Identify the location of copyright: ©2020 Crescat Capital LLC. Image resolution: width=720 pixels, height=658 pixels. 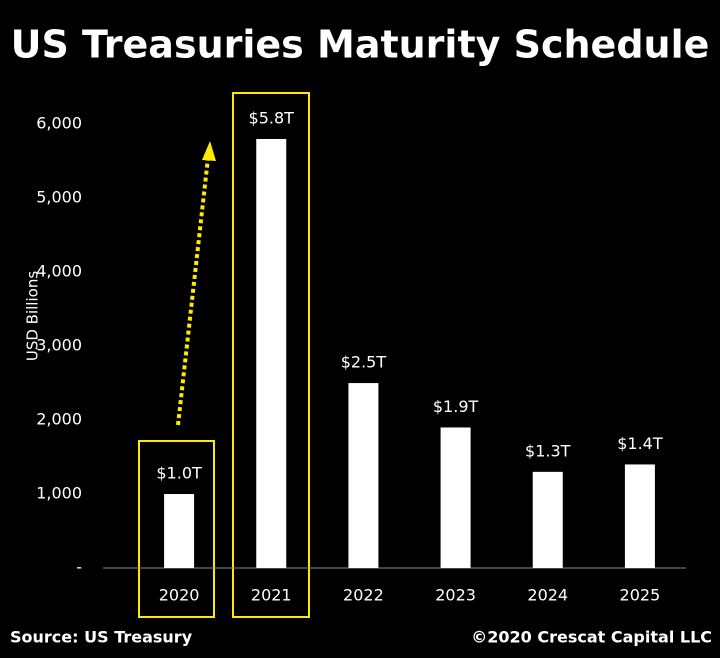
(591, 637).